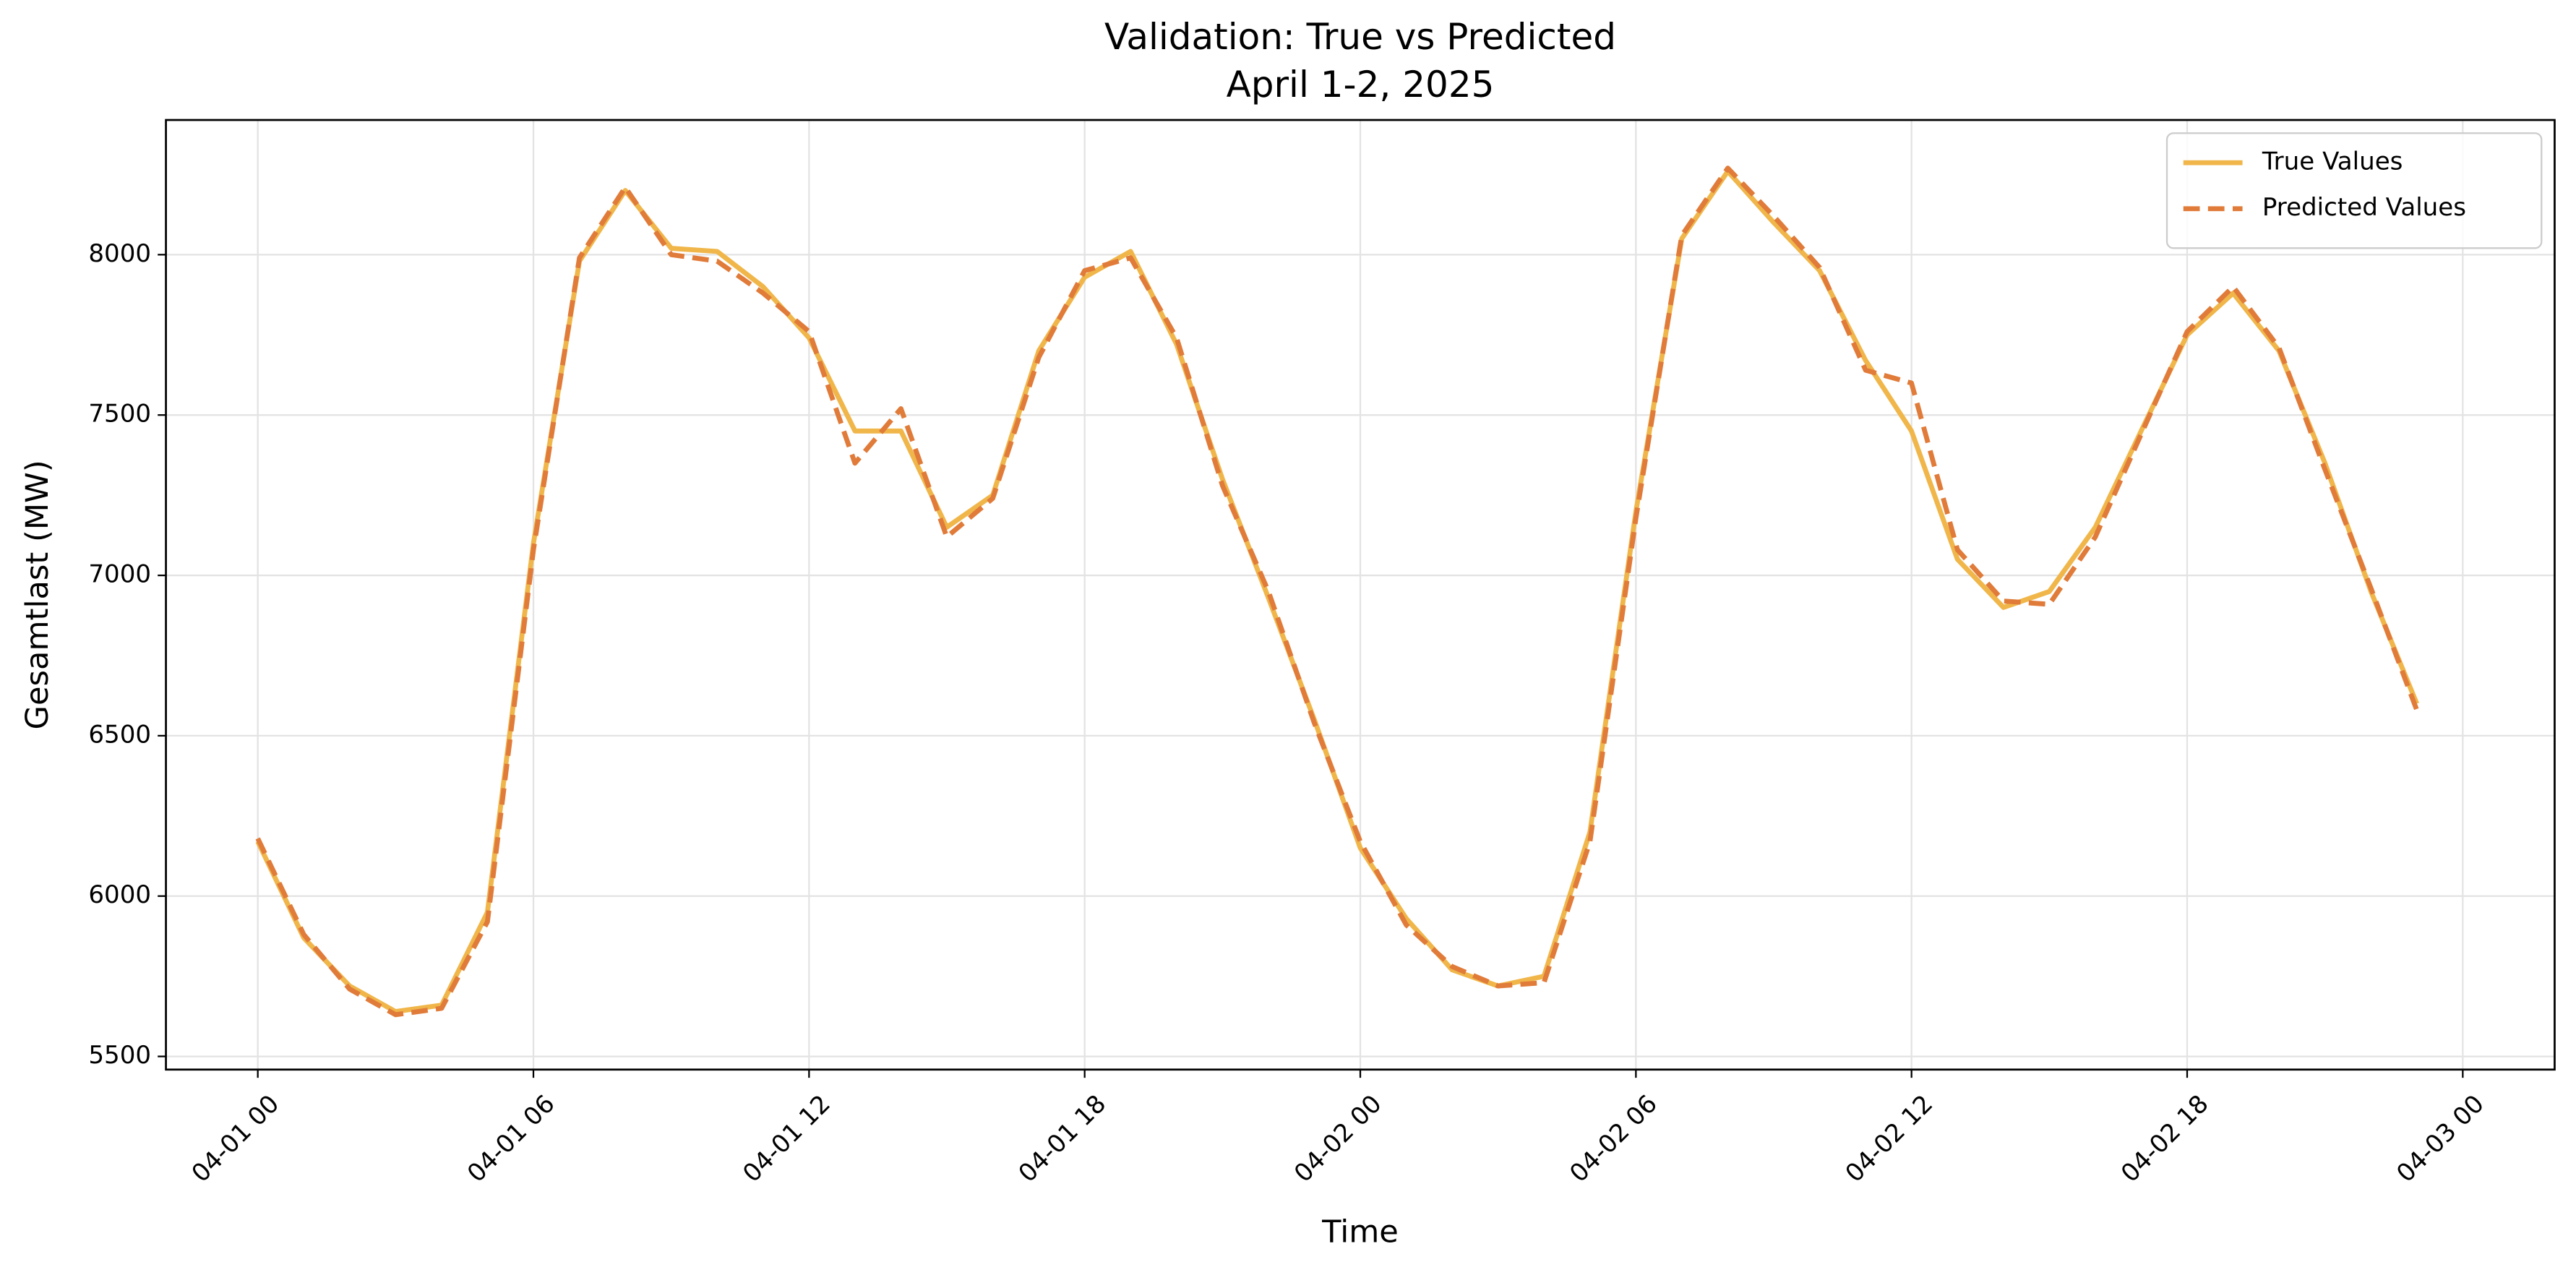 This screenshot has width=2576, height=1275. What do you see at coordinates (1361, 85) in the screenshot?
I see `chart-subtitle: April 1-2, 2025` at bounding box center [1361, 85].